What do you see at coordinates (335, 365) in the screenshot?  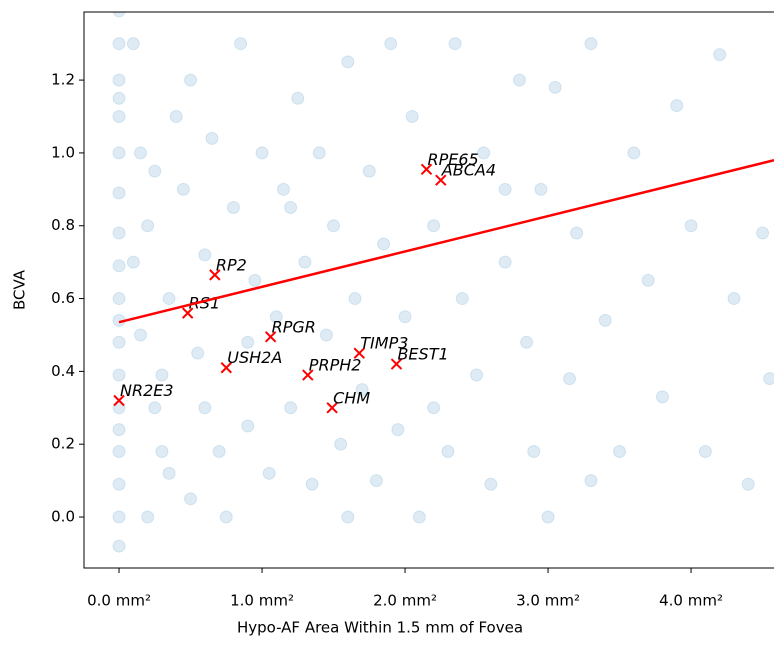 I see `point-label: PRPH2` at bounding box center [335, 365].